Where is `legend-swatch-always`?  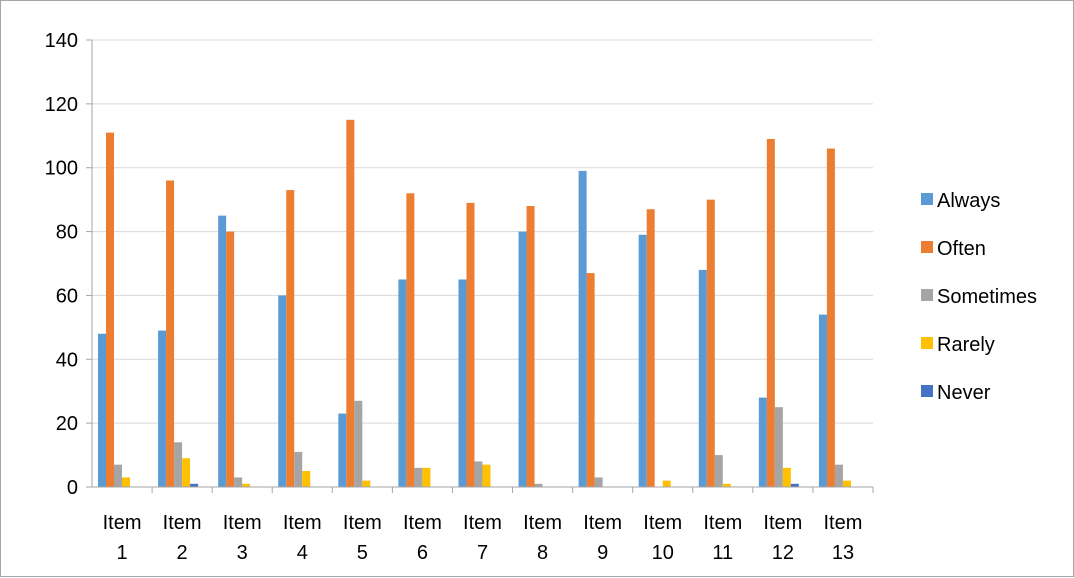 legend-swatch-always is located at coordinates (927, 199).